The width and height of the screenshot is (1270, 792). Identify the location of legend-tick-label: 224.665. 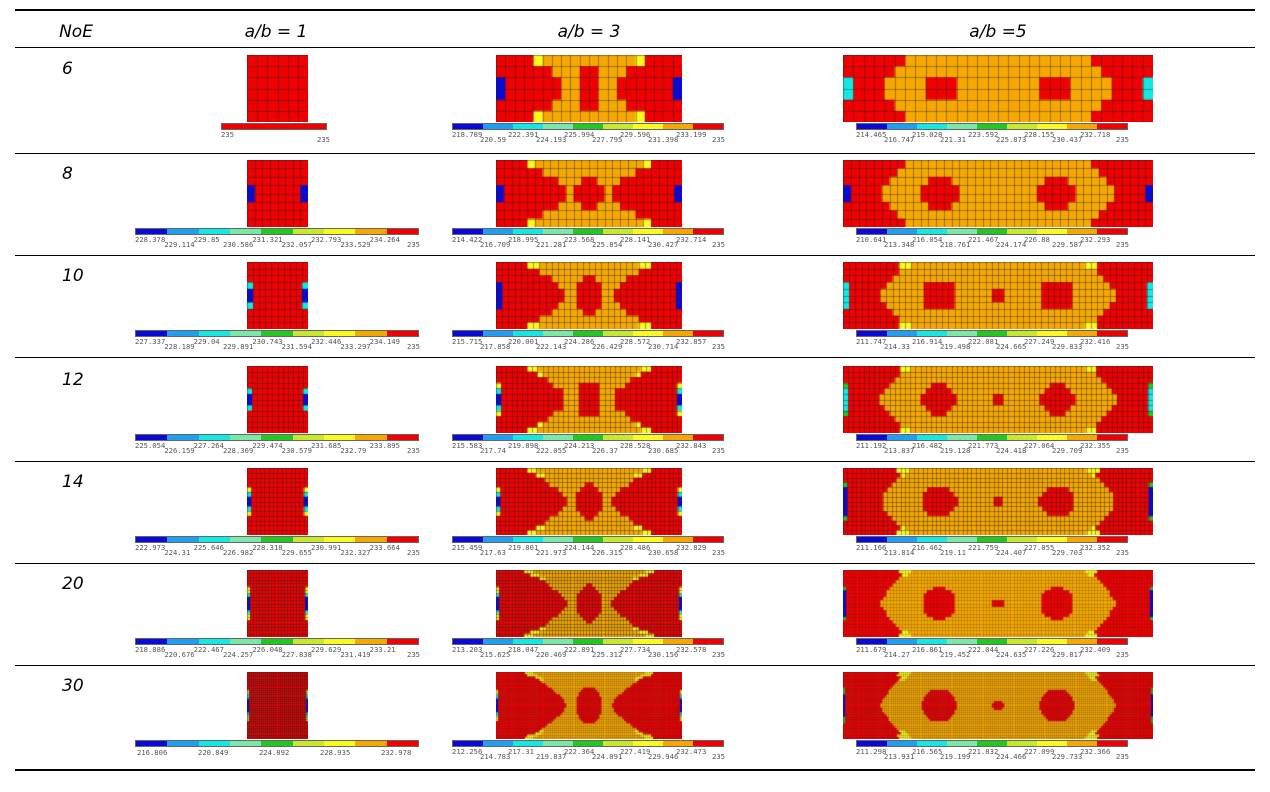
(1011, 346).